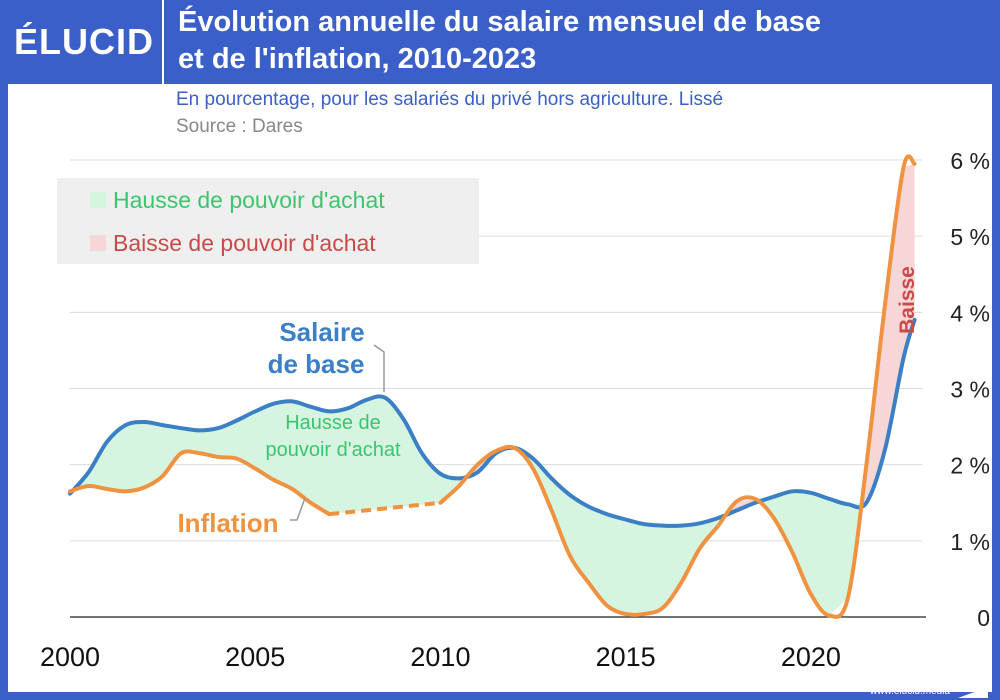  What do you see at coordinates (909, 691) in the screenshot?
I see `footer-url: www.elucid.media` at bounding box center [909, 691].